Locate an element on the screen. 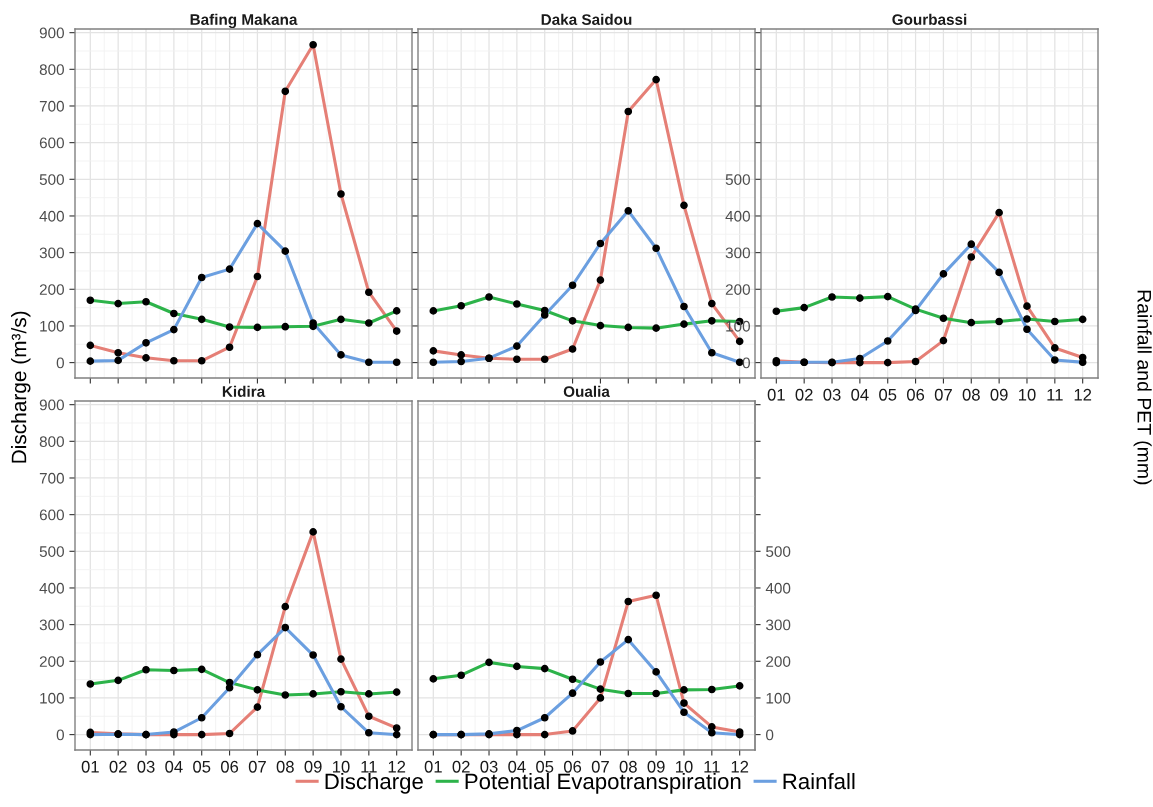  chart-title: Bafing Makana is located at coordinates (244, 21).